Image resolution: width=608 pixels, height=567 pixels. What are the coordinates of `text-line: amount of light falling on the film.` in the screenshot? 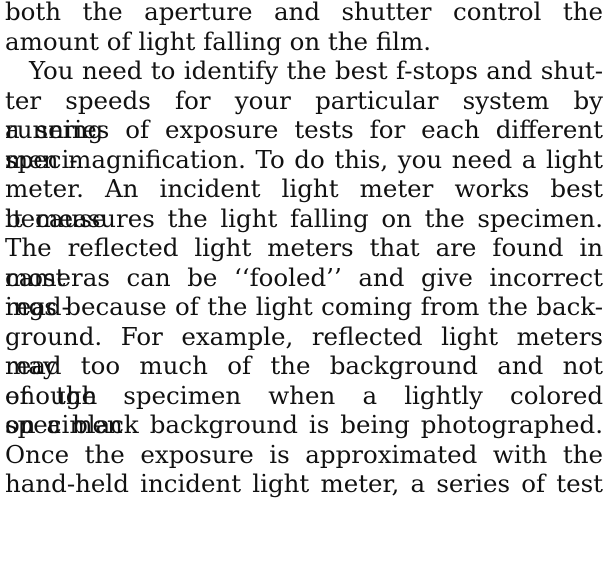 It's located at (218, 41).